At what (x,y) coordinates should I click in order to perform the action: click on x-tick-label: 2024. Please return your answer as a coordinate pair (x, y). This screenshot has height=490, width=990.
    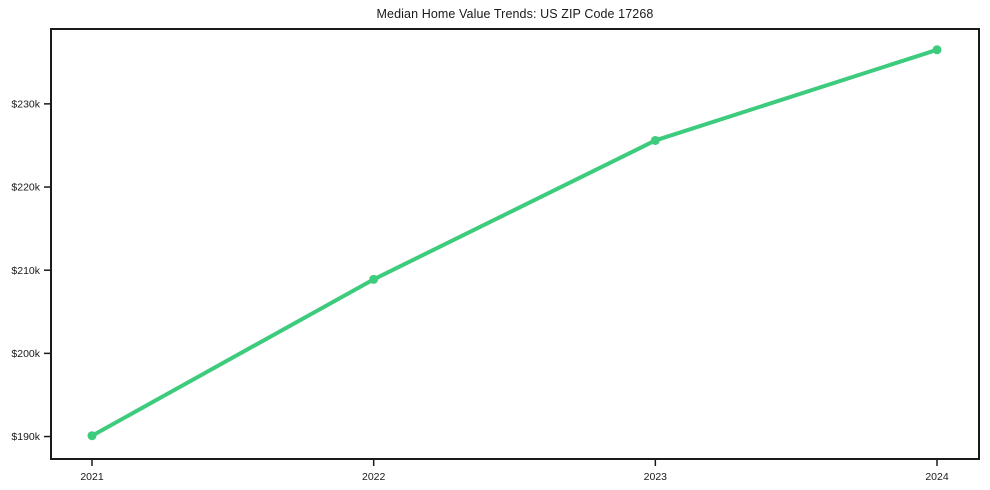
    Looking at the image, I should click on (937, 477).